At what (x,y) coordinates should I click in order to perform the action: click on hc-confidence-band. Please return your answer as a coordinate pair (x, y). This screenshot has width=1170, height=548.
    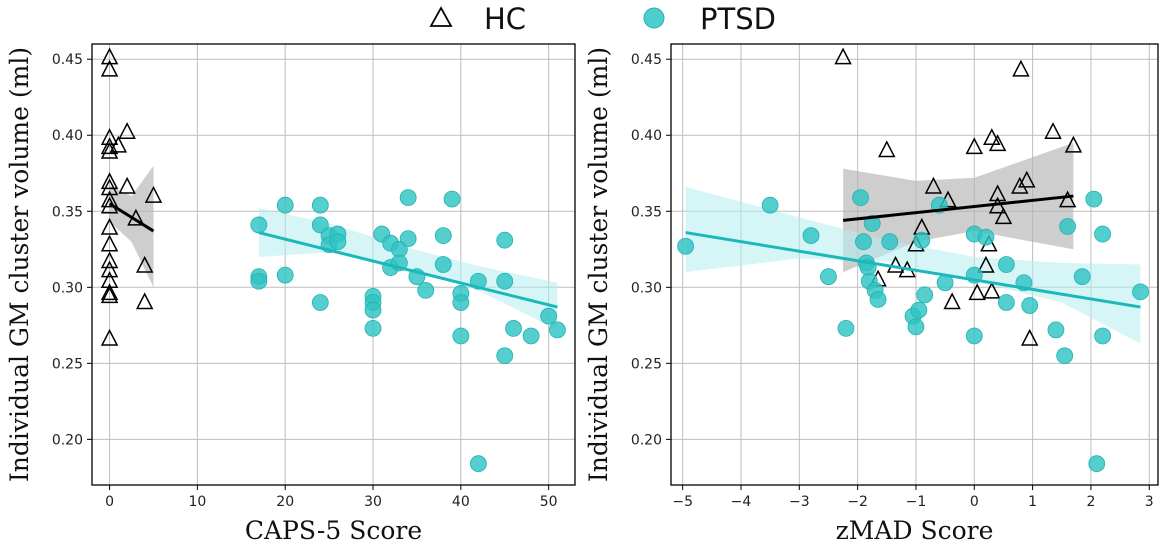
    Looking at the image, I should click on (131, 226).